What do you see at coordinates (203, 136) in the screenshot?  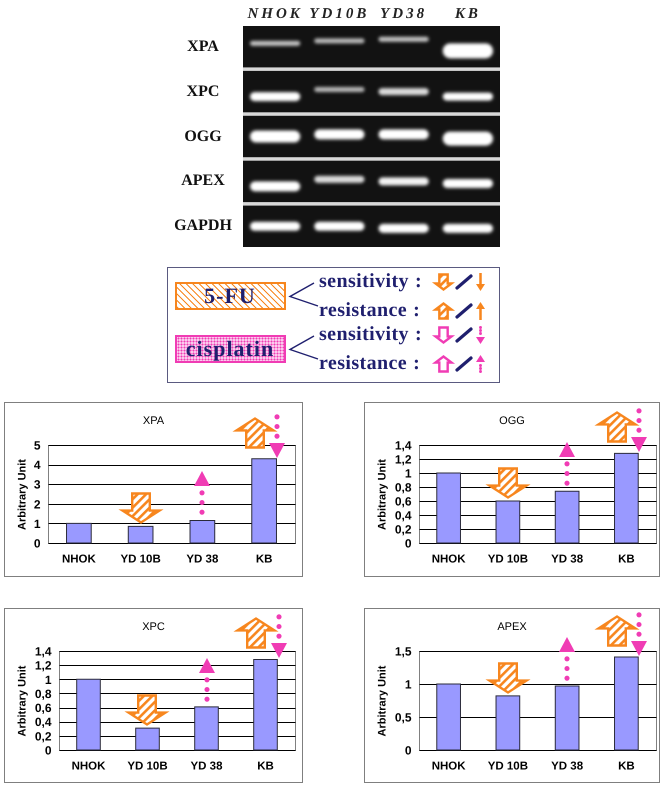 I see `category-label: OGG` at bounding box center [203, 136].